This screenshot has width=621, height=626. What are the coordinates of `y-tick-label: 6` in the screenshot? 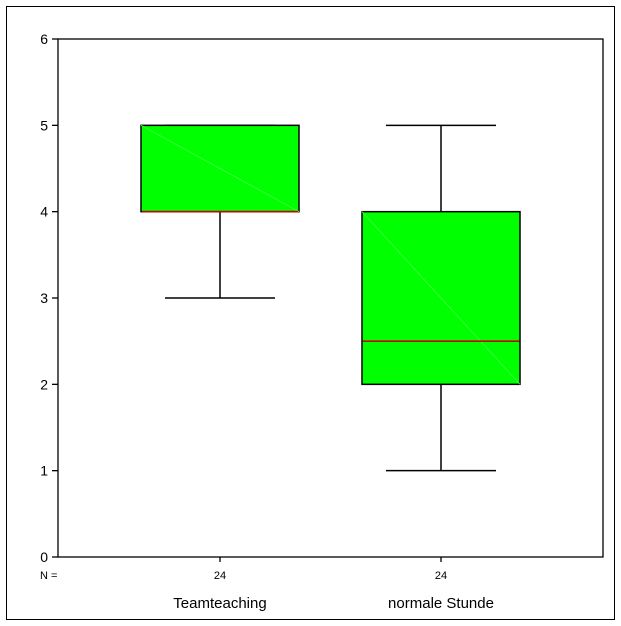 It's located at (44, 39).